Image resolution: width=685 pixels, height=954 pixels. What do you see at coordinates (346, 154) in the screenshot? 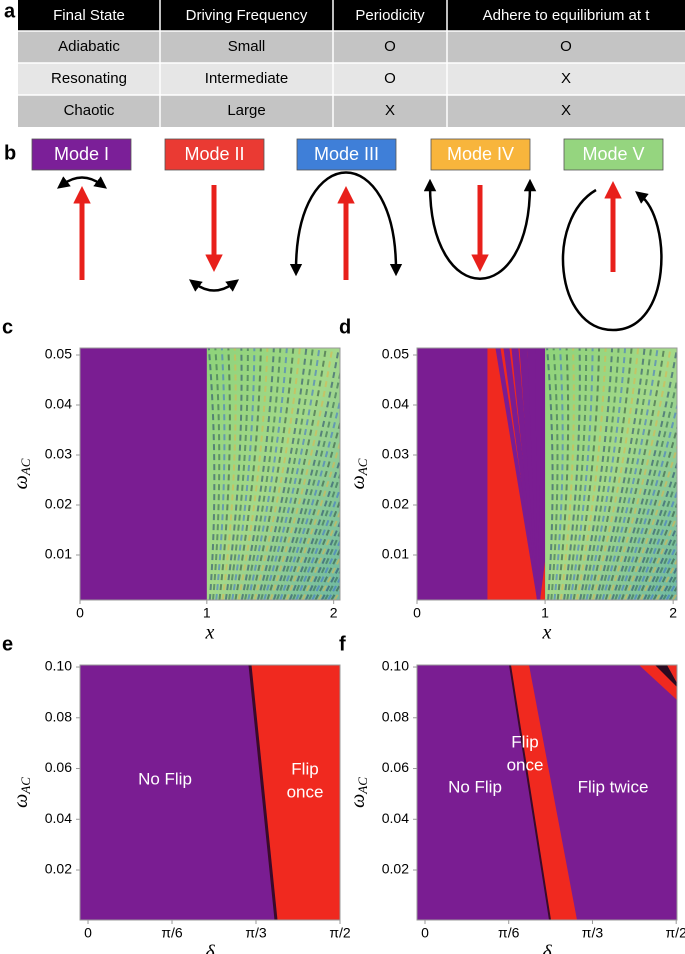
I see `mode-label: Mode III` at bounding box center [346, 154].